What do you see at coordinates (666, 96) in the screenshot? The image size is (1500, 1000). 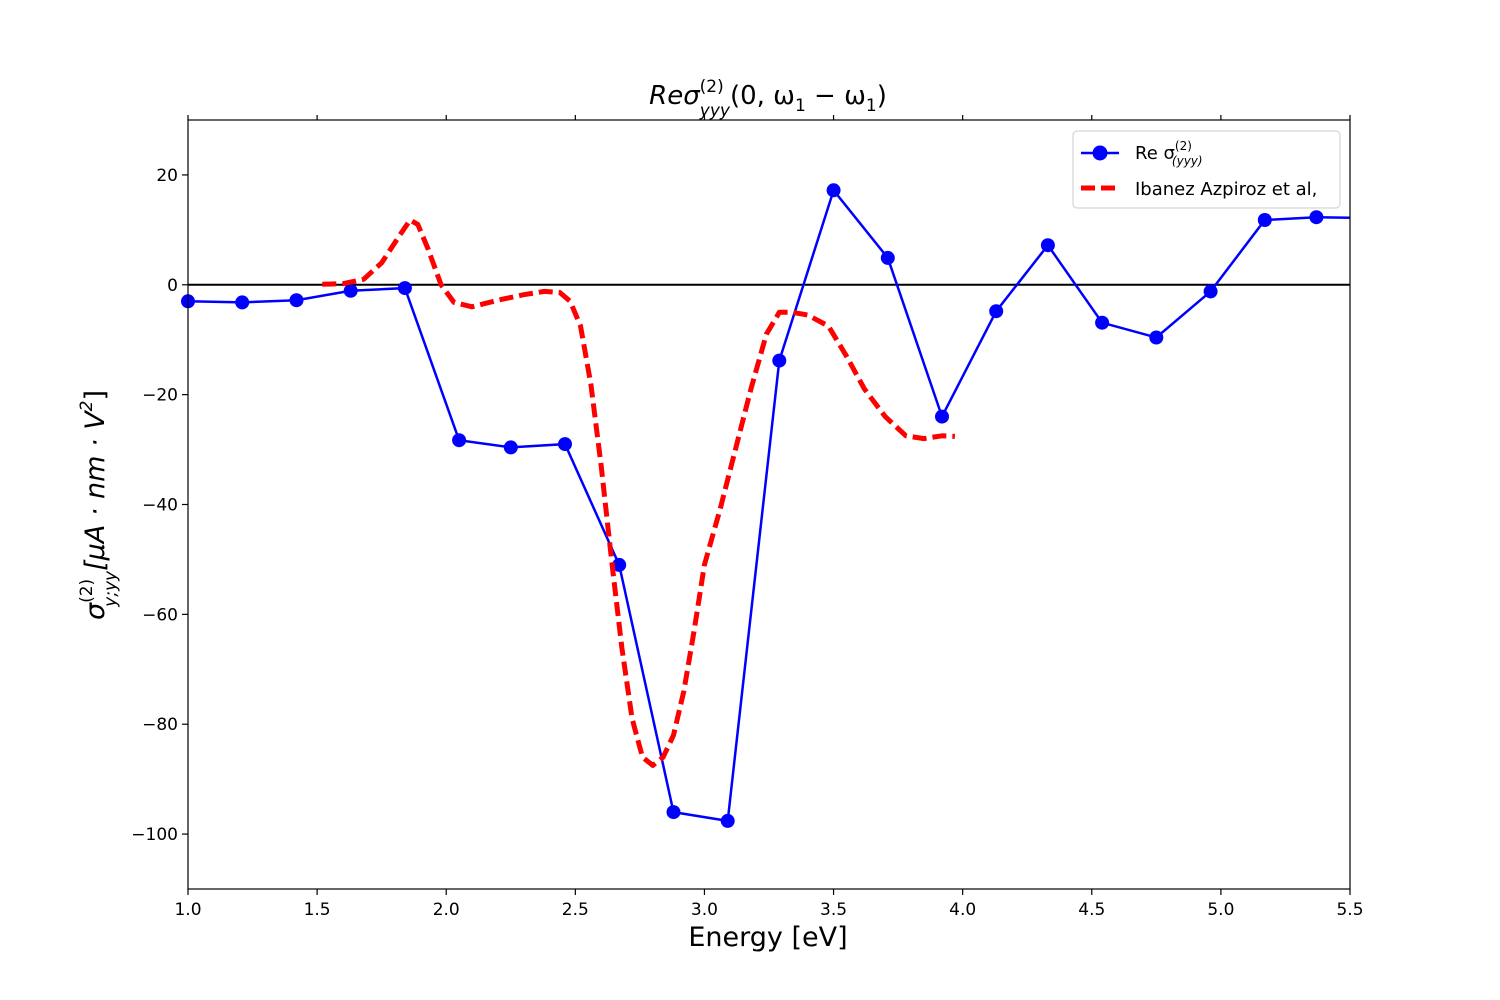 I see `chart-title-prefix: Re` at bounding box center [666, 96].